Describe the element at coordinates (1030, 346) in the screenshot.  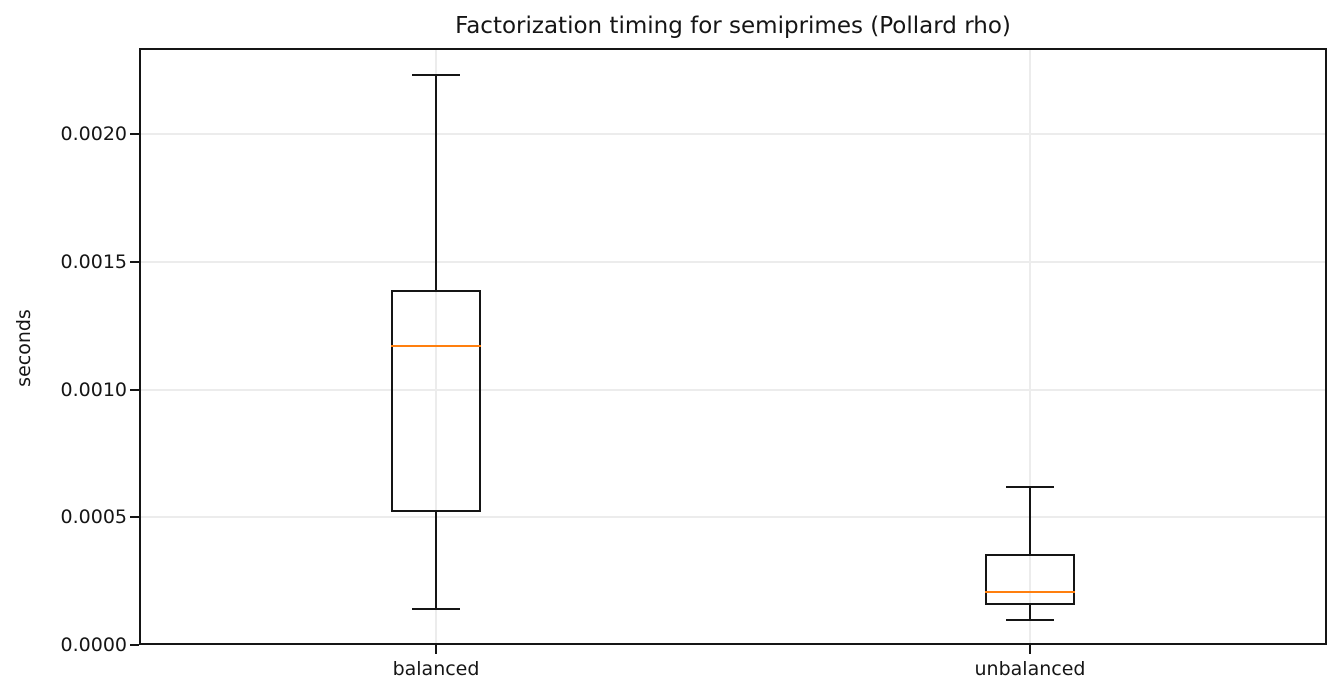
I see `v-gridline` at that location.